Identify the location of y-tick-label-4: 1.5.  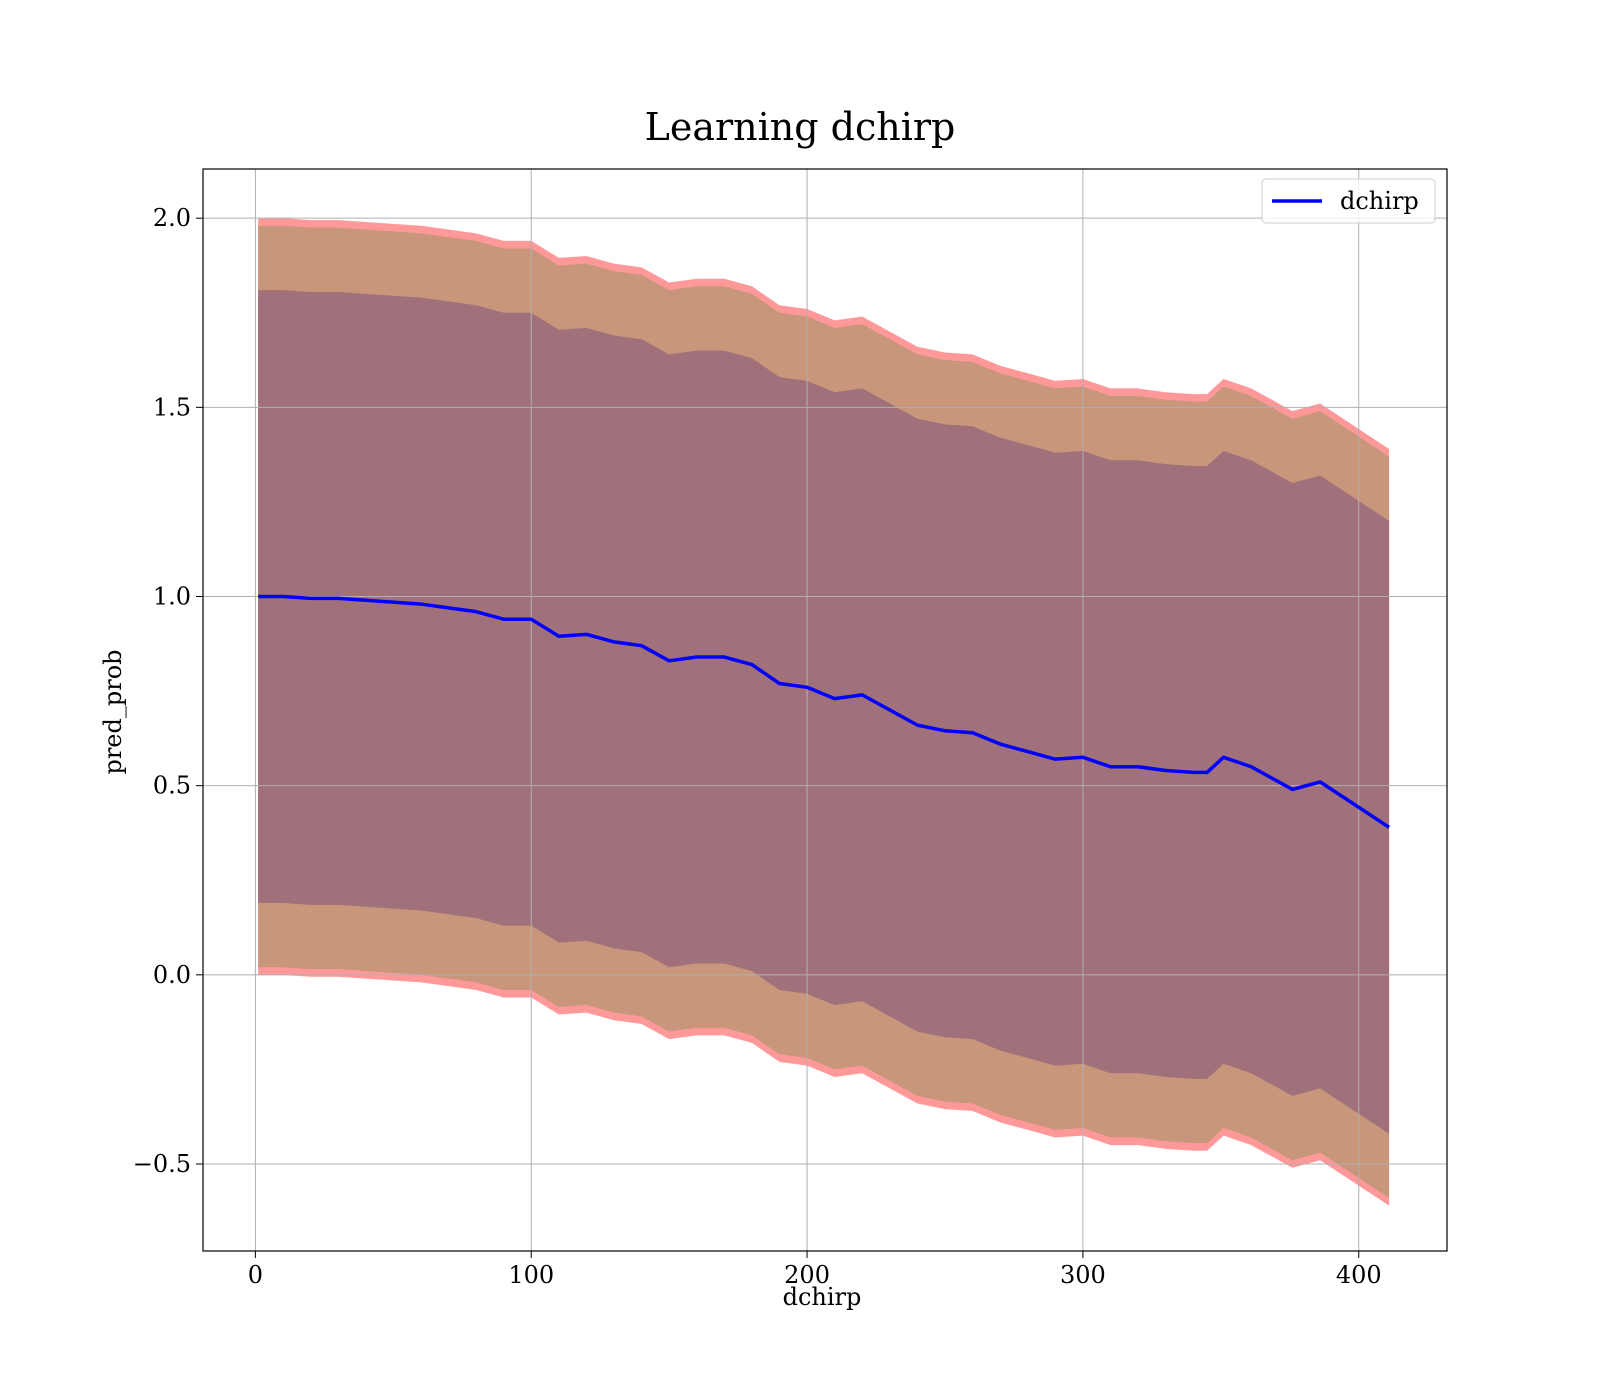
(172, 407).